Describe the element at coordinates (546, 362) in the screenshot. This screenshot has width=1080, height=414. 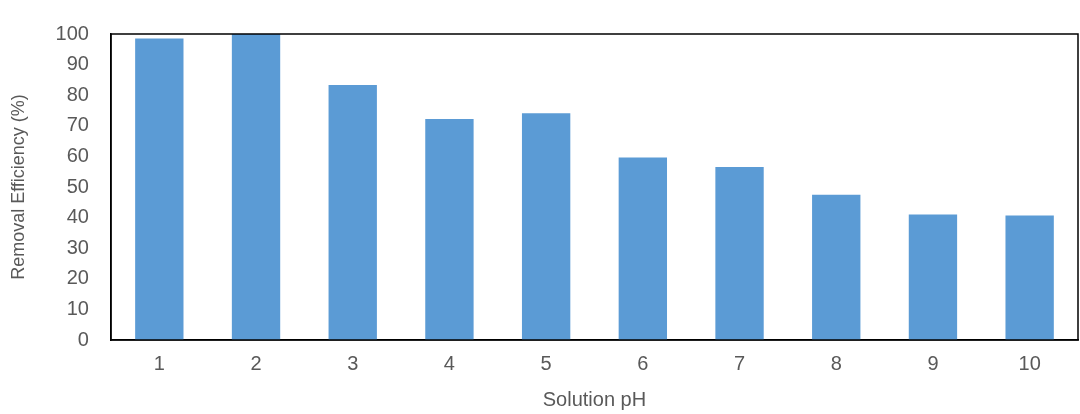
I see `x-tick-label: 5` at that location.